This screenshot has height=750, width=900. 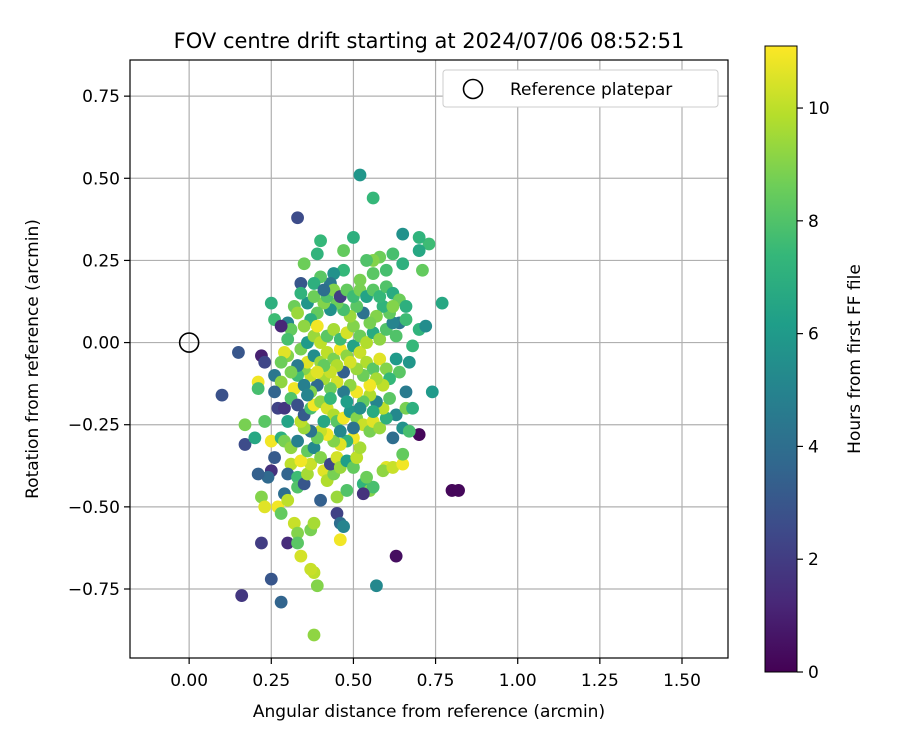 I want to click on legend-box, so click(x=580, y=88).